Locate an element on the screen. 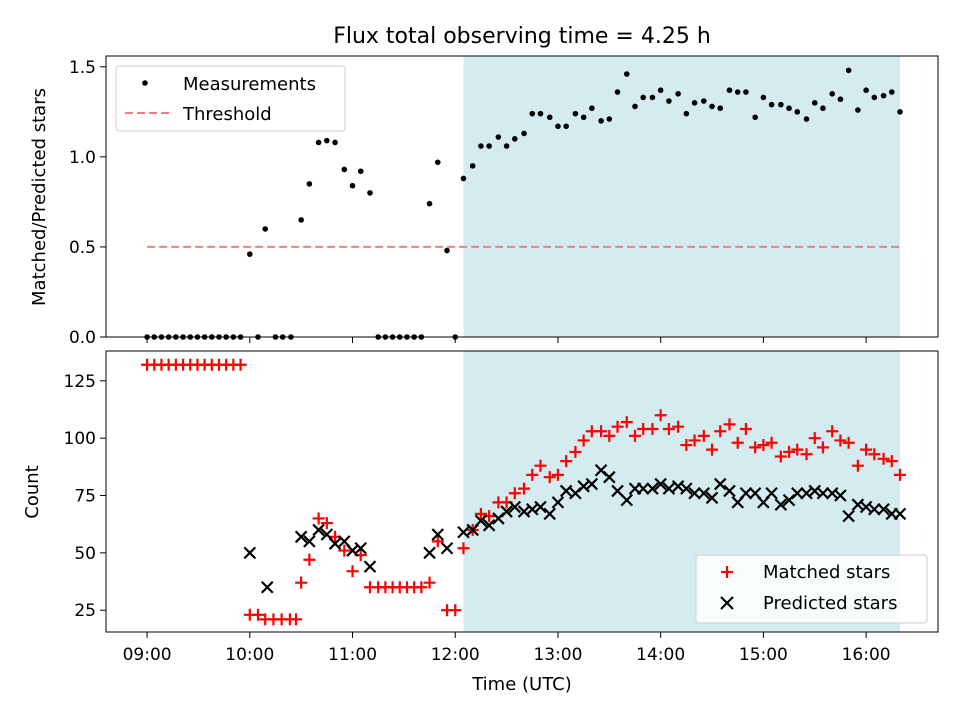 The image size is (960, 720). x-tick-label: 13:00 is located at coordinates (557, 655).